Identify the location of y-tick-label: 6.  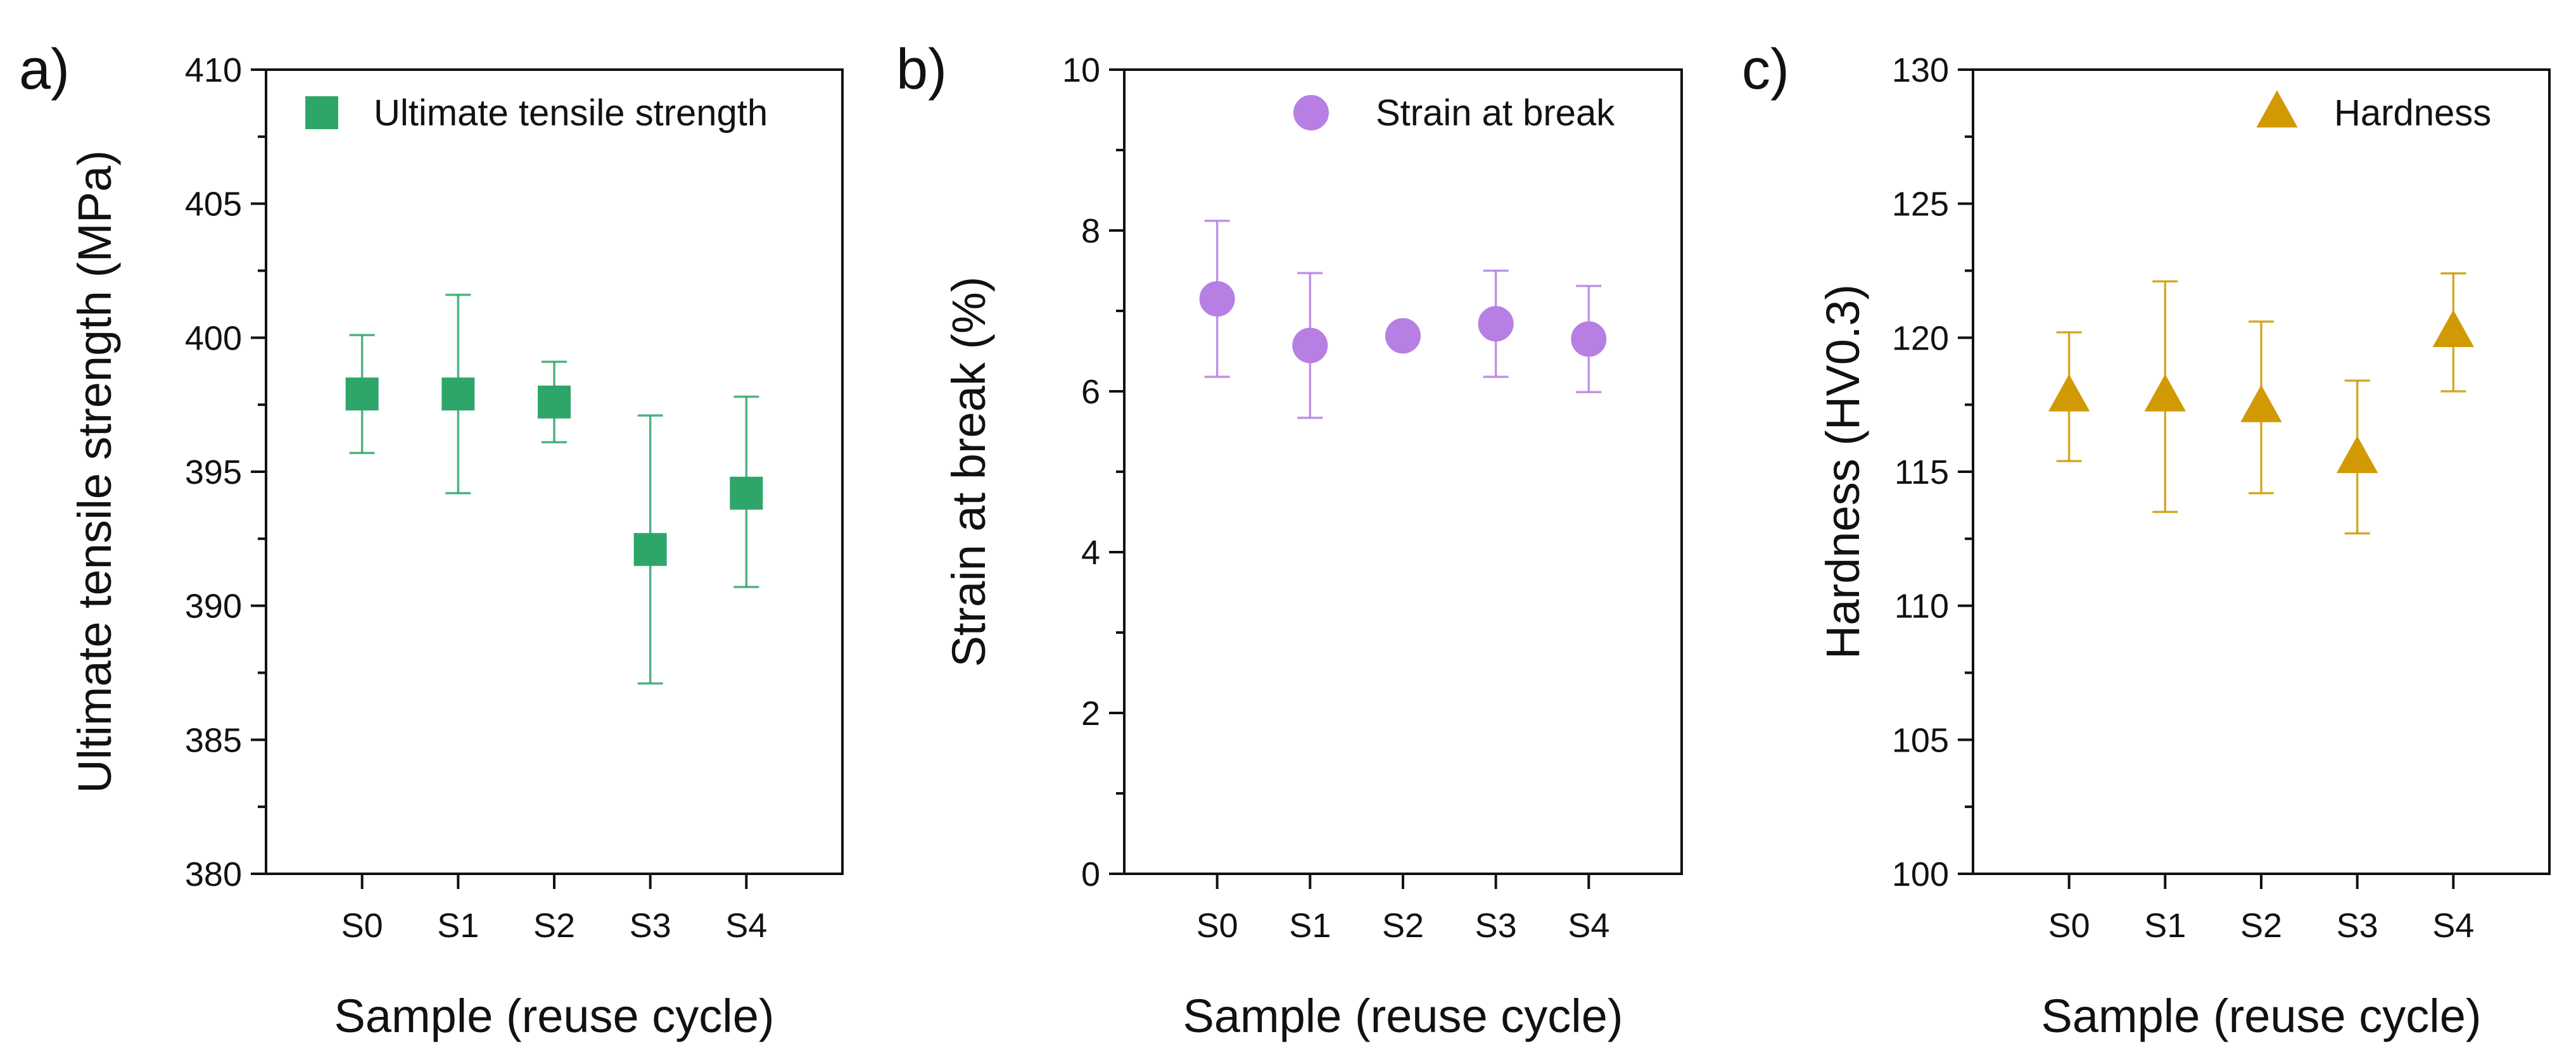
(1090, 392).